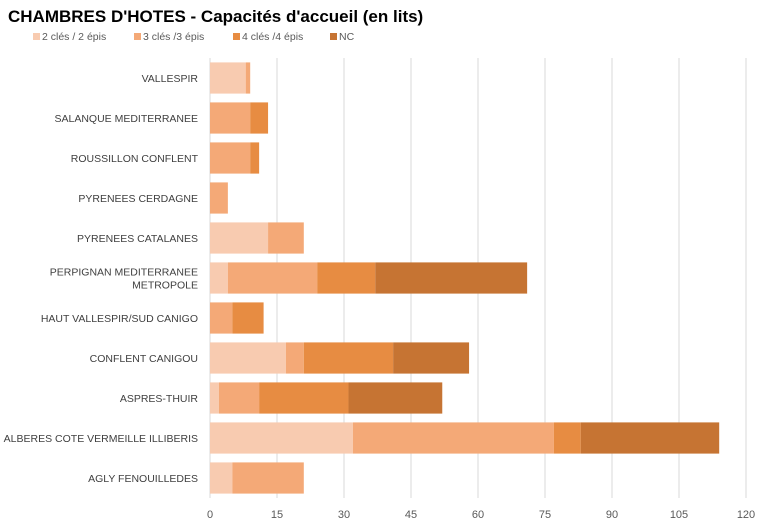 Image resolution: width=770 pixels, height=527 pixels. What do you see at coordinates (268, 478) in the screenshot?
I see `bar-agly-fenouilledes-3-cles-3-epis` at bounding box center [268, 478].